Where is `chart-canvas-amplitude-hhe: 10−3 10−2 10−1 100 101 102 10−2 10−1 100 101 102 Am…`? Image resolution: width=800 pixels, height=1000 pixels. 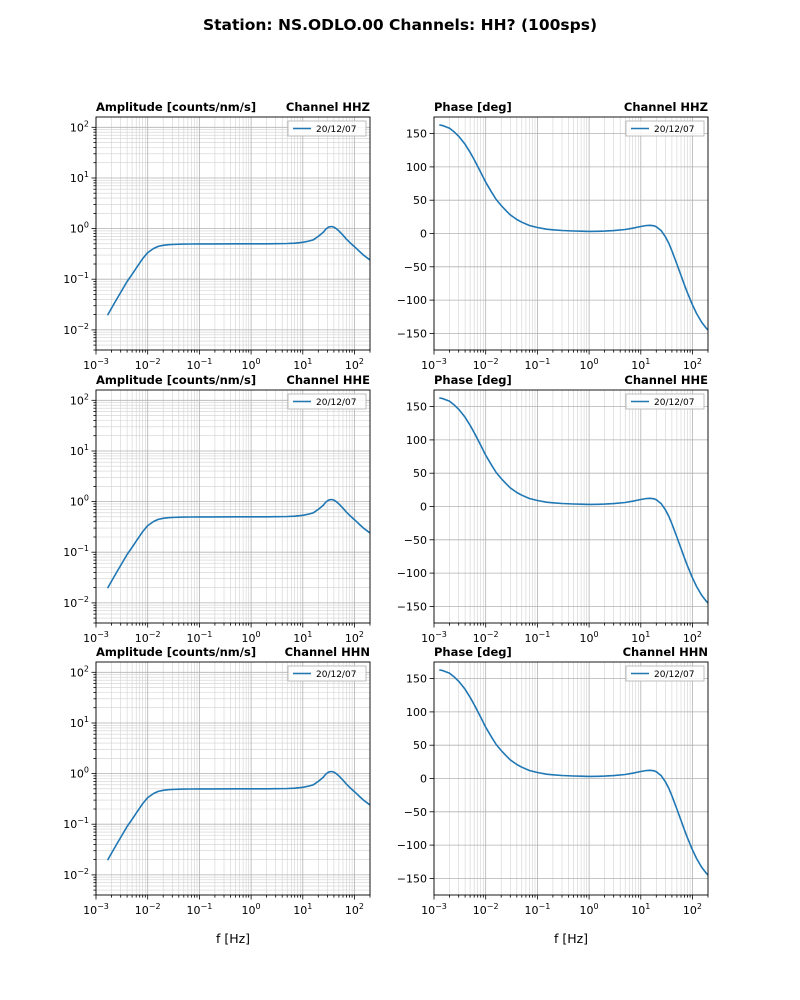 chart-canvas-amplitude-hhe: 10−3 10−2 10−1 100 101 102 10−2 10−1 100 101 102 Am… is located at coordinates (217, 509).